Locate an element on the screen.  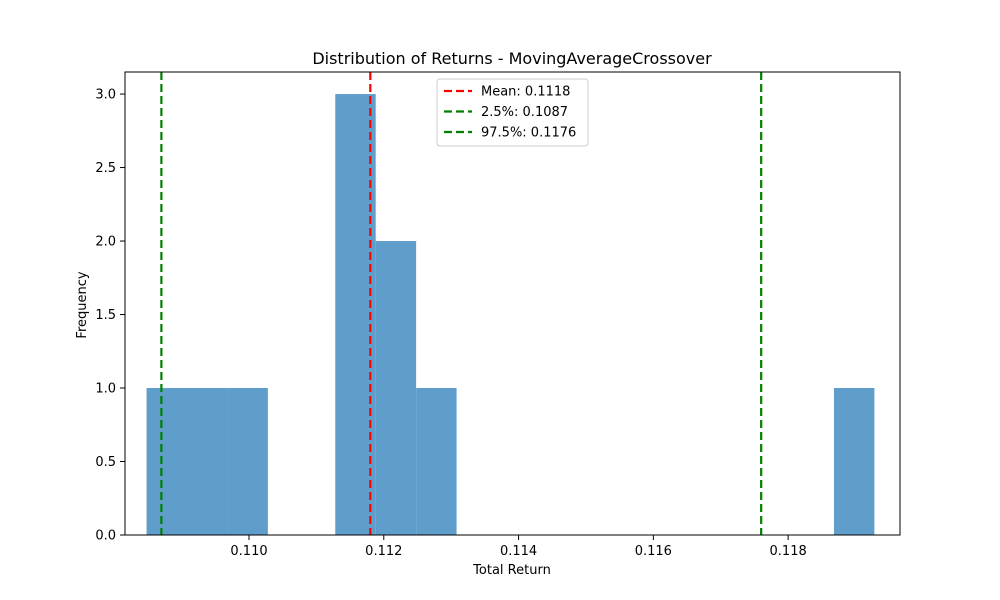
y-tick-label-0: 0.0 is located at coordinates (105, 536).